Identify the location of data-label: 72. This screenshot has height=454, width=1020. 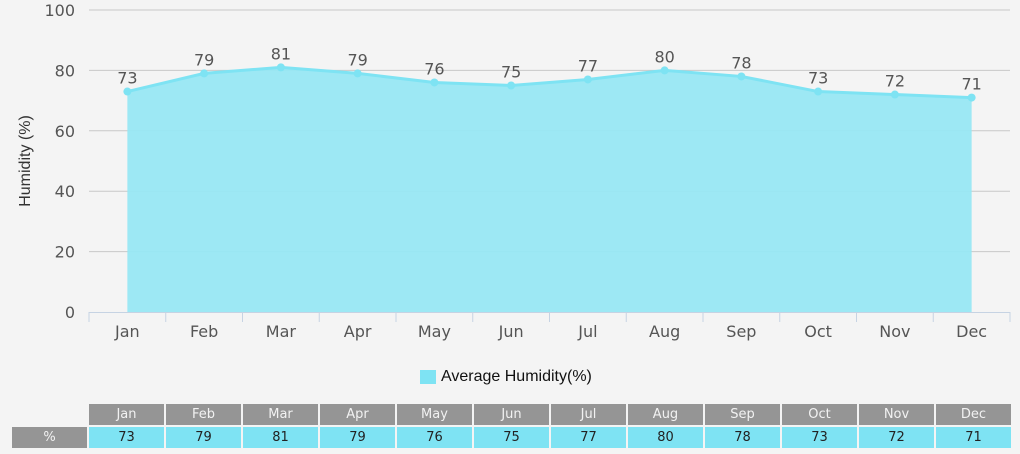
(895, 81).